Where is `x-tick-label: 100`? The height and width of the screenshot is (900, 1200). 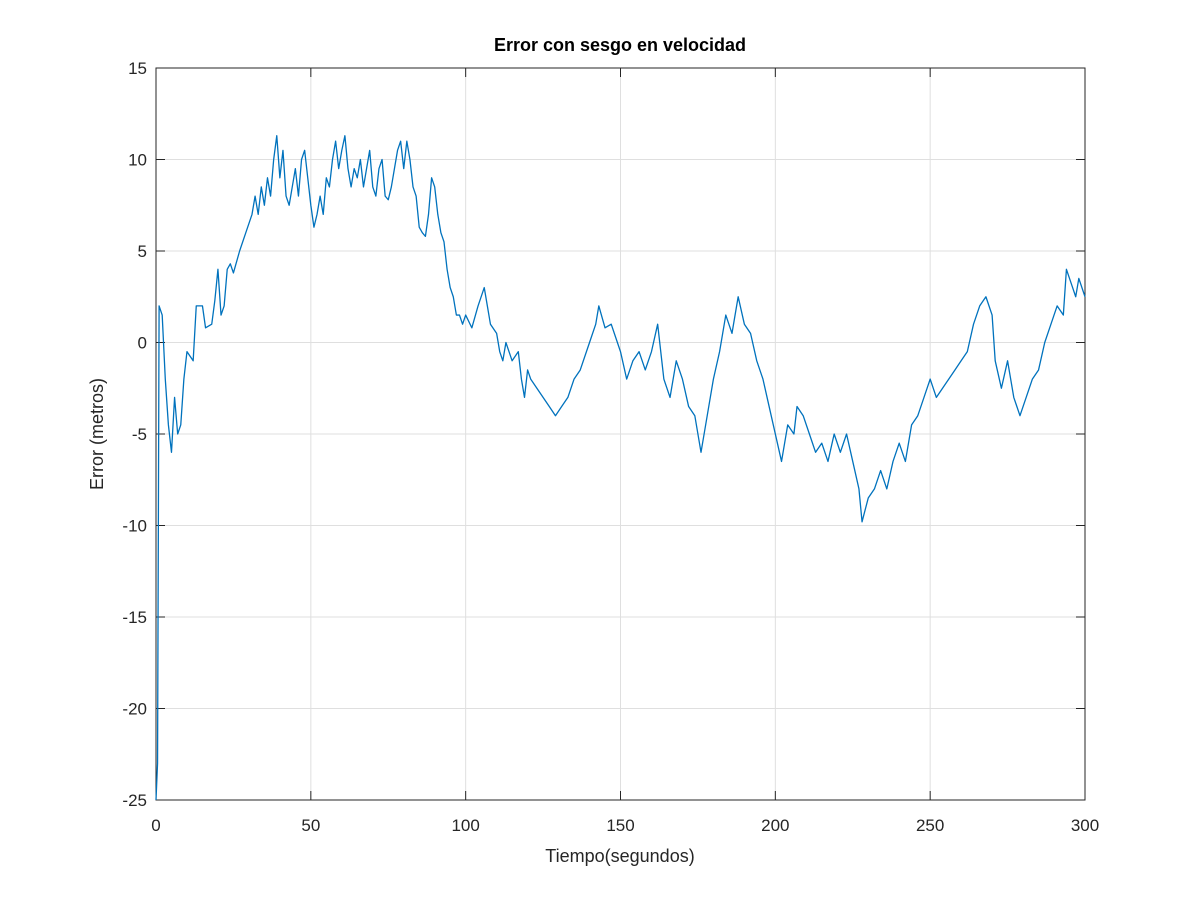 x-tick-label: 100 is located at coordinates (465, 825).